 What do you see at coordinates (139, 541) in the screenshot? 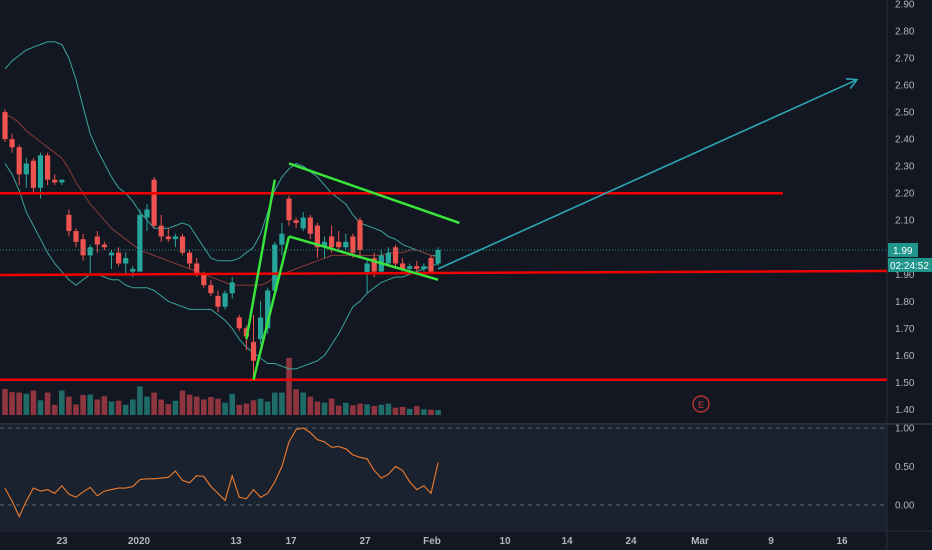
I see `time-tick-label: 2020` at bounding box center [139, 541].